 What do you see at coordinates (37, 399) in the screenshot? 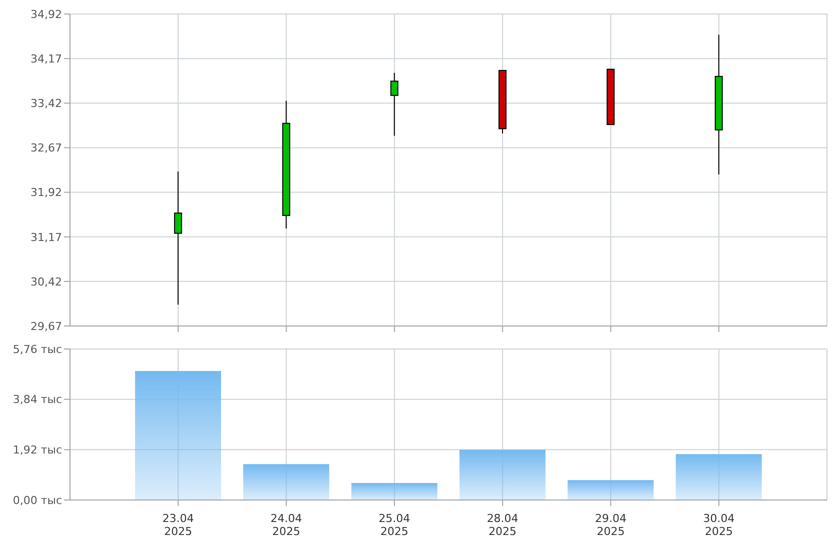
I see `y-tick-label: 3,84 тыс` at bounding box center [37, 399].